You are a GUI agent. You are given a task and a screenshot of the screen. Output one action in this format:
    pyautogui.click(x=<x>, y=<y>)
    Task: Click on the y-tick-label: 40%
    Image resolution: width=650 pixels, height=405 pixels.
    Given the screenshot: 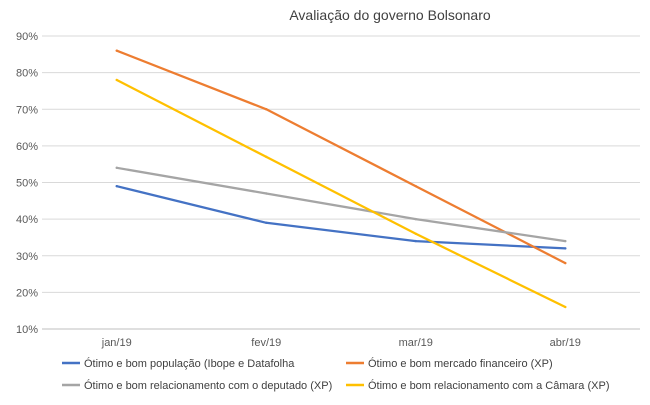 What is the action you would take?
    pyautogui.click(x=27, y=220)
    